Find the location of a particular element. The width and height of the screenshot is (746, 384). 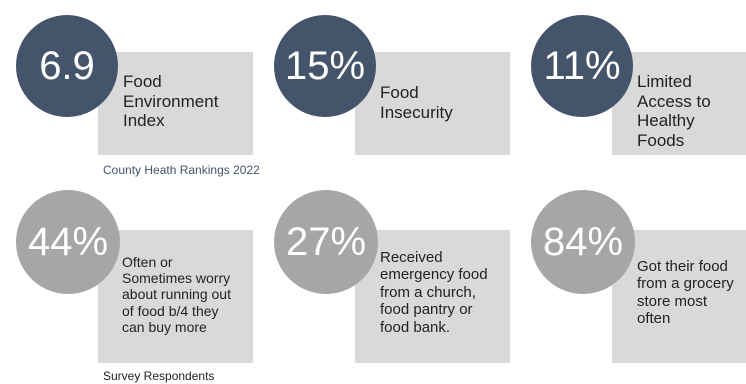

stat-circle: 6.9 is located at coordinates (67, 66).